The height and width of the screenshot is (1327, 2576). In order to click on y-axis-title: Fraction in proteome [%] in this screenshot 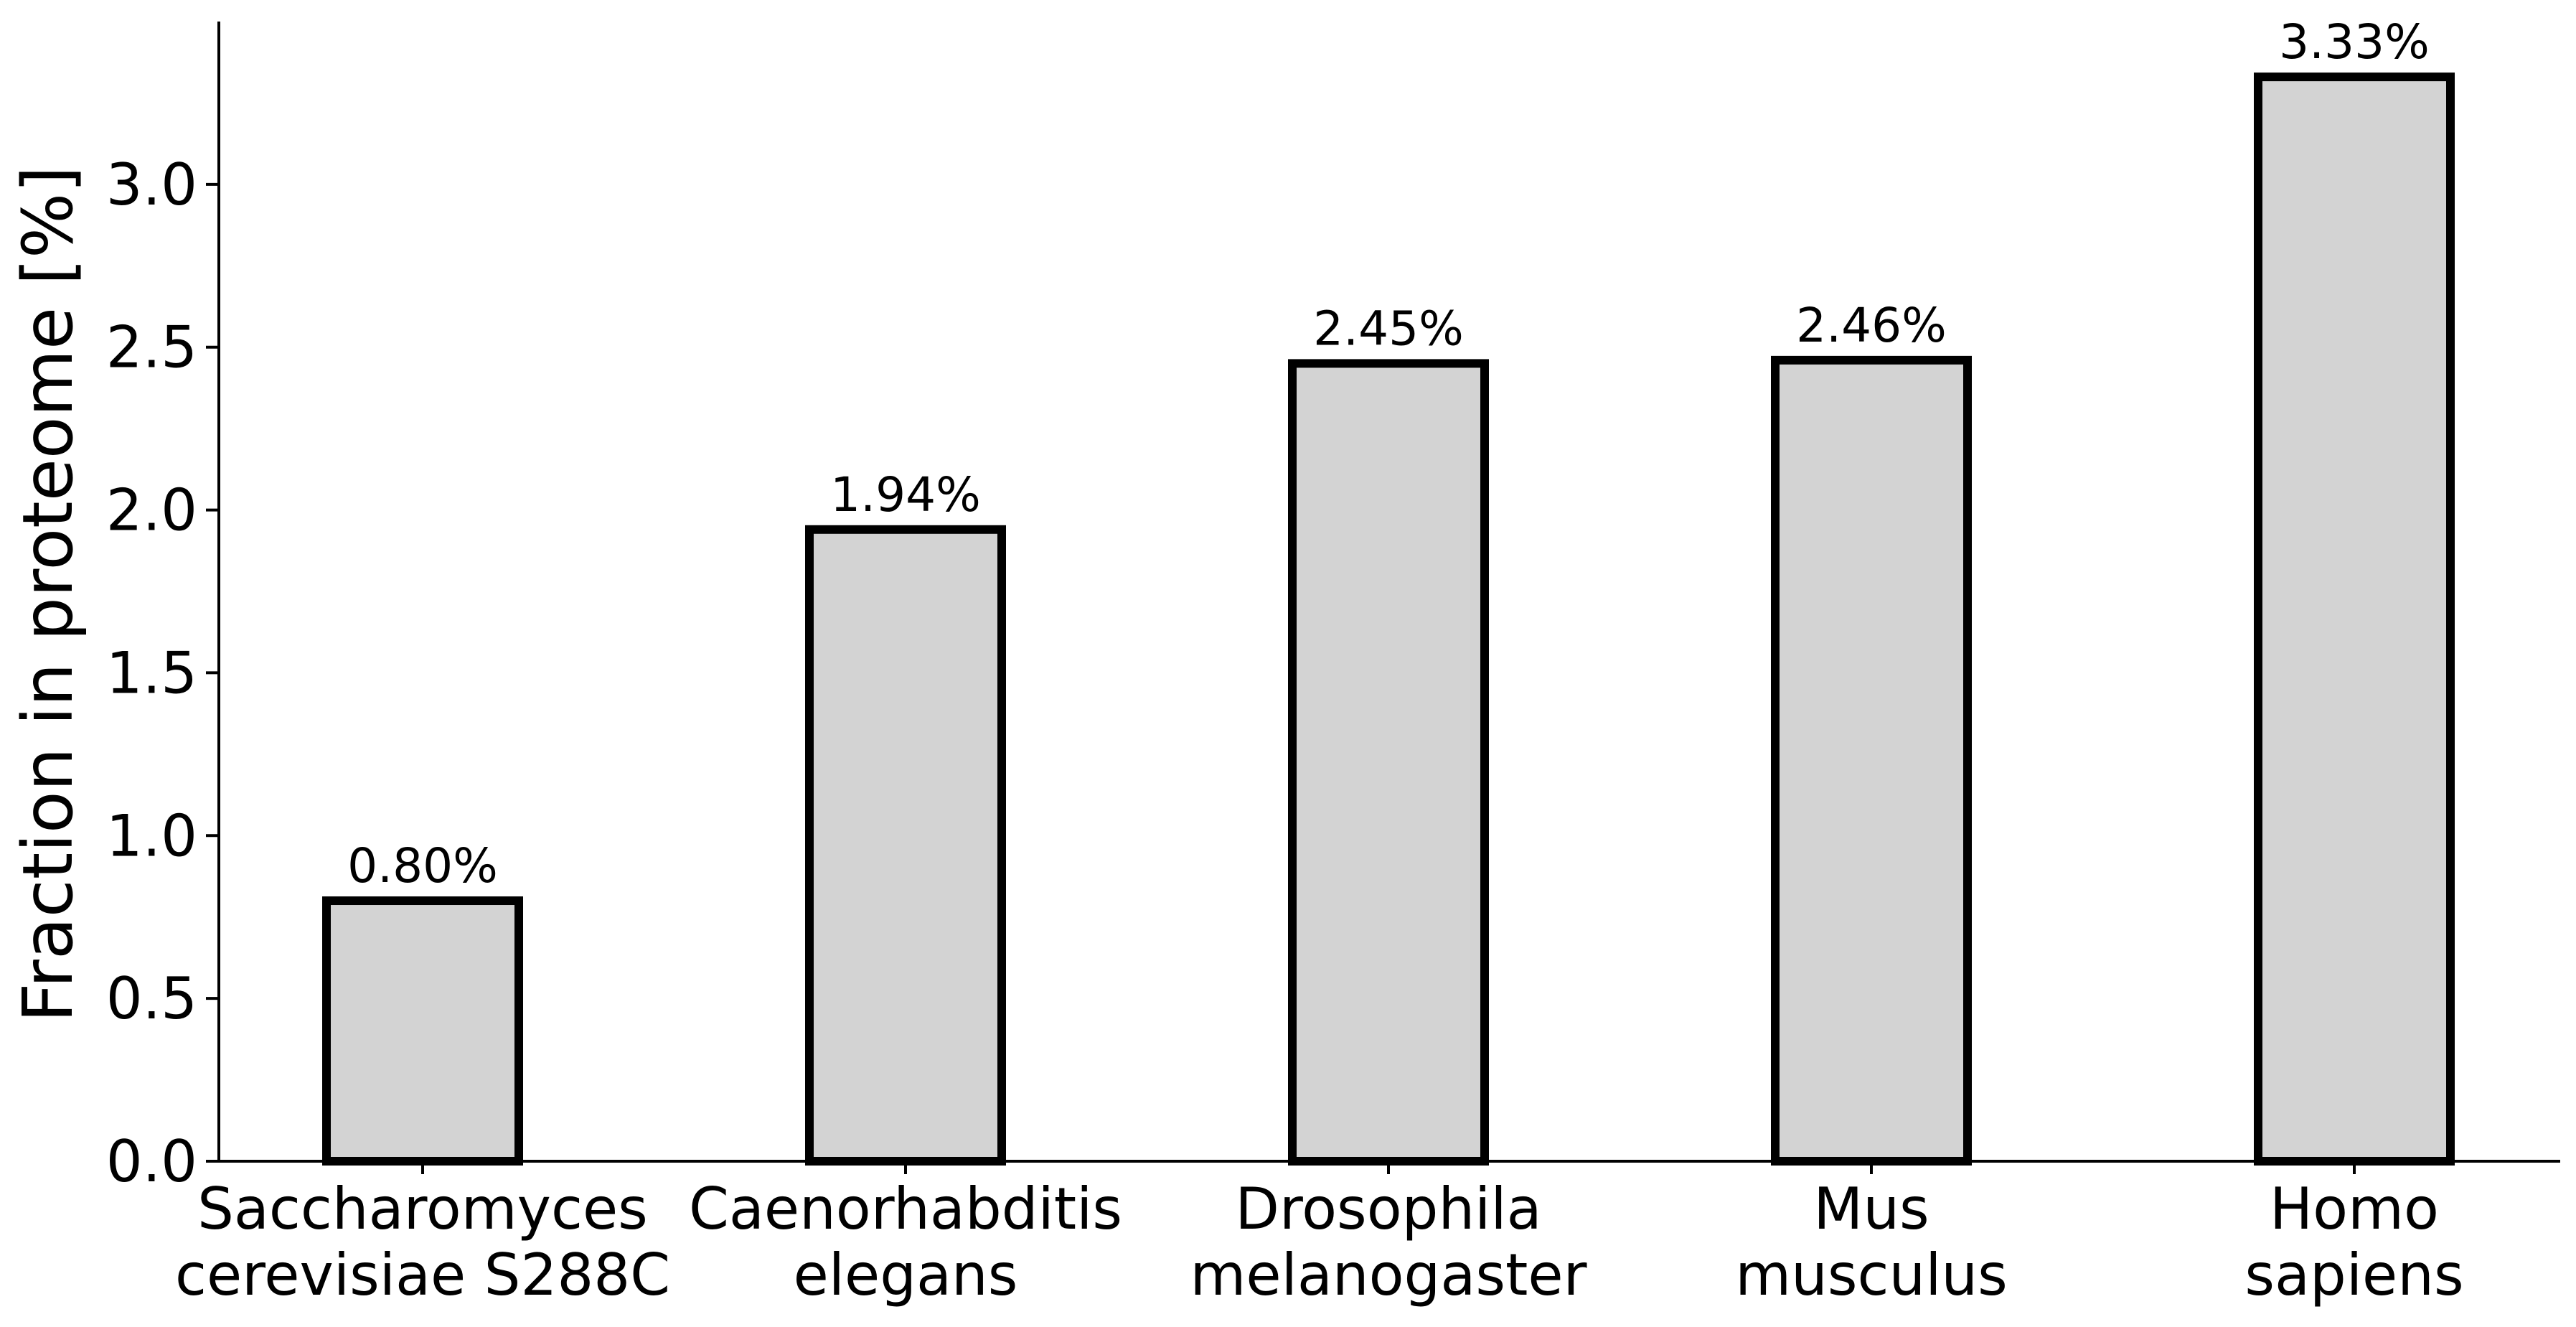, I will do `click(48, 594)`.